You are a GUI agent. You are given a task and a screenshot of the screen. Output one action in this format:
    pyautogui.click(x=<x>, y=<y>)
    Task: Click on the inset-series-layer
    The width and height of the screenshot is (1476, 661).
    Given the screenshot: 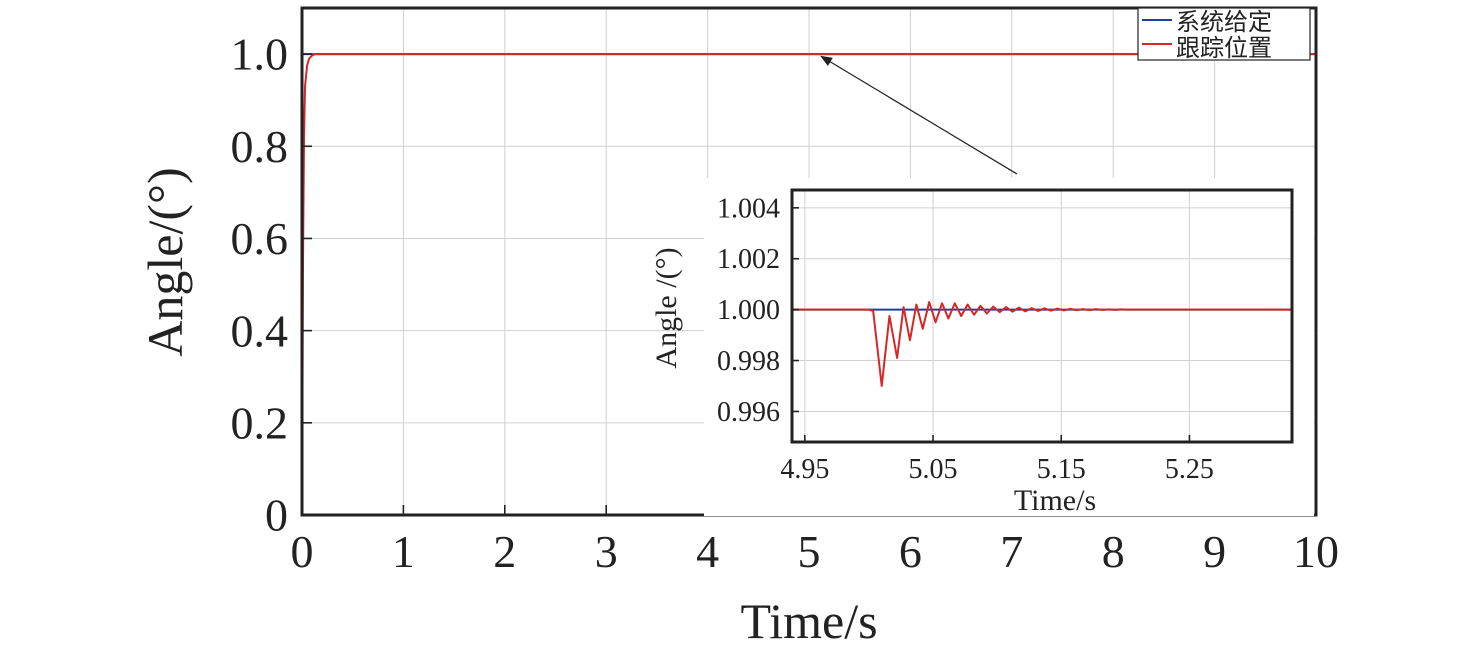 What is the action you would take?
    pyautogui.click(x=1042, y=344)
    